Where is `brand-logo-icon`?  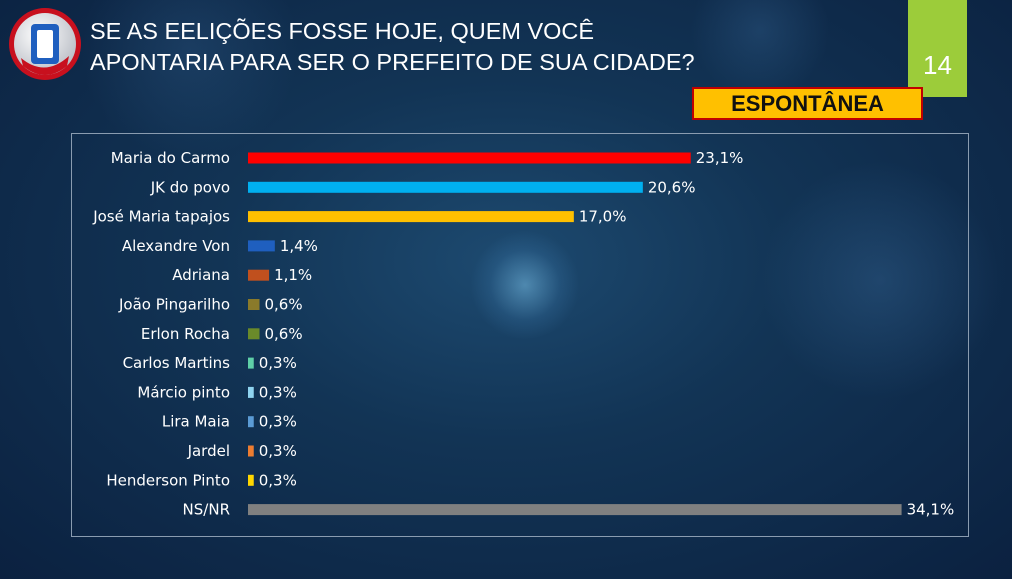 brand-logo-icon is located at coordinates (45, 44).